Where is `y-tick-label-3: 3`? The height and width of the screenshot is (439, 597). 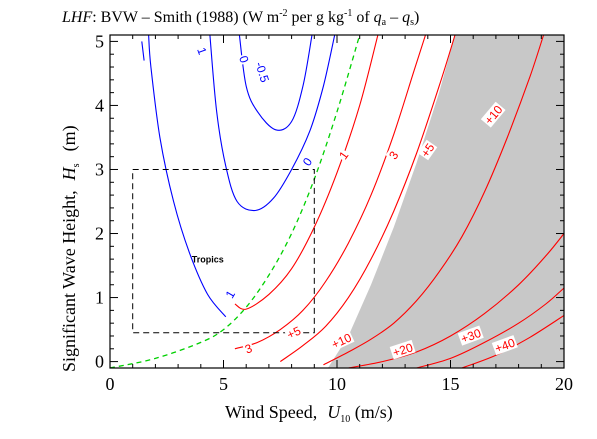
y-tick-label-3: 3 is located at coordinates (99, 169).